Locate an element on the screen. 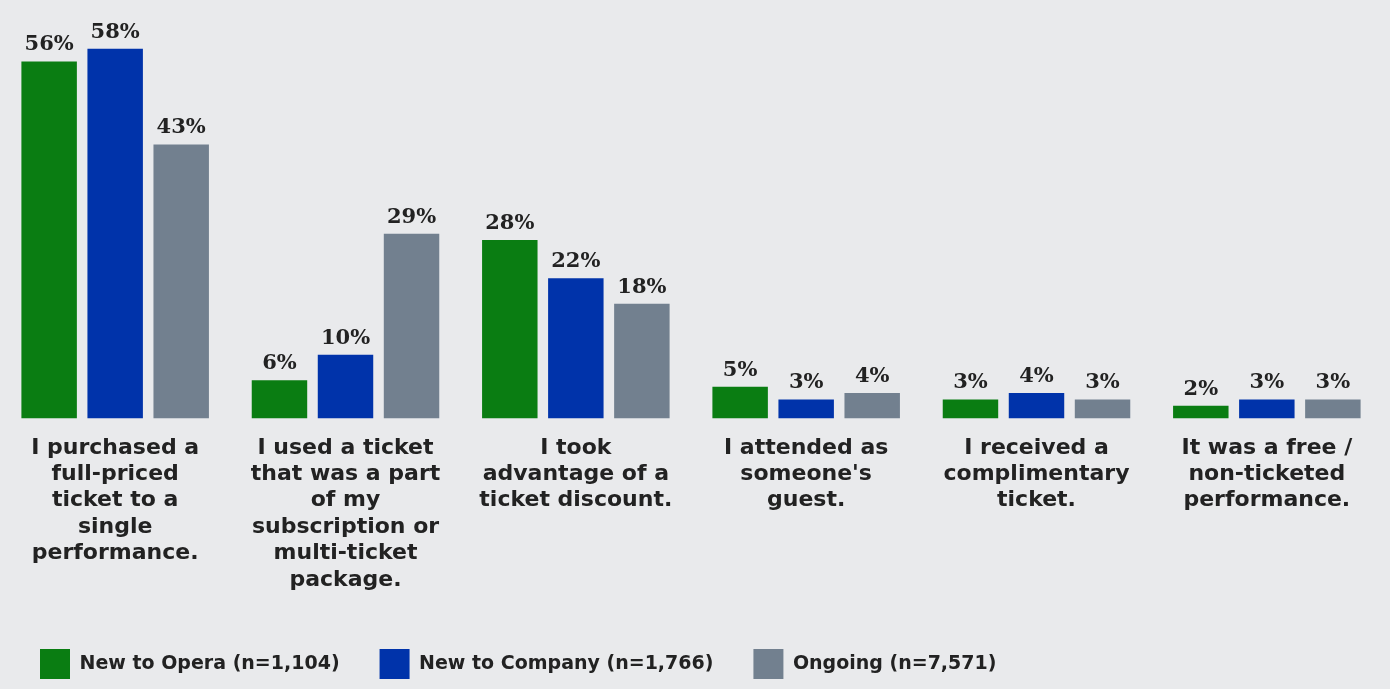 Image resolution: width=1390 pixels, height=689 pixels. data-label: 10% is located at coordinates (345, 336).